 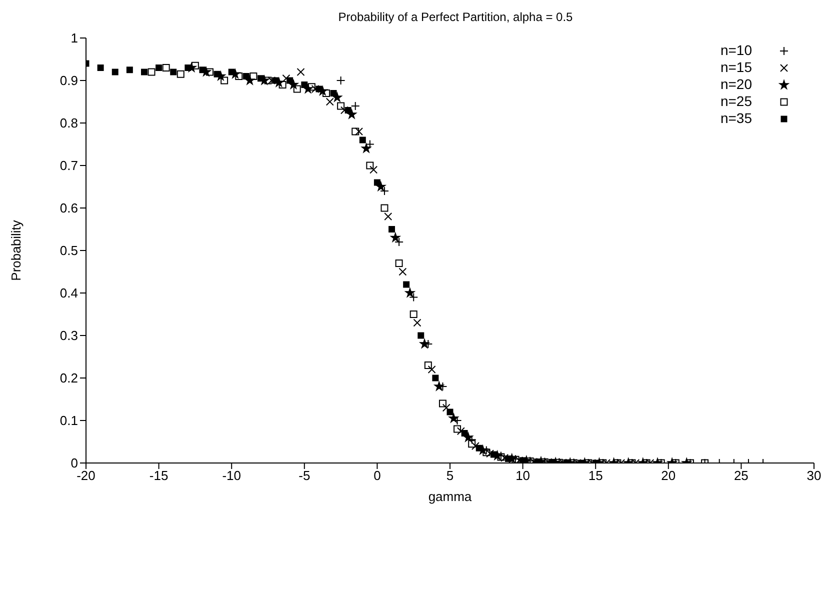 I want to click on x-tick-label: 5, so click(x=450, y=476).